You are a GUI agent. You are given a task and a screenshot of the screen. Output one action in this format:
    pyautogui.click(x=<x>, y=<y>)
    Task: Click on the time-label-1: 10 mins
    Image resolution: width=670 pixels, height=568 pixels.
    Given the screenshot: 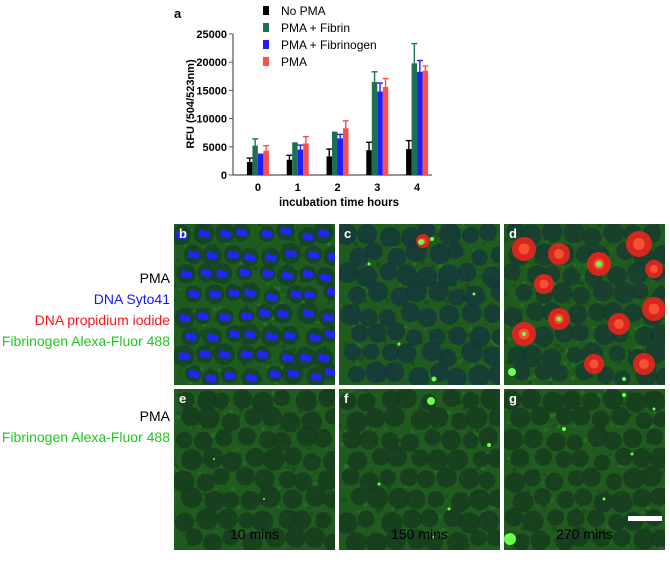 What is the action you would take?
    pyautogui.click(x=254, y=534)
    